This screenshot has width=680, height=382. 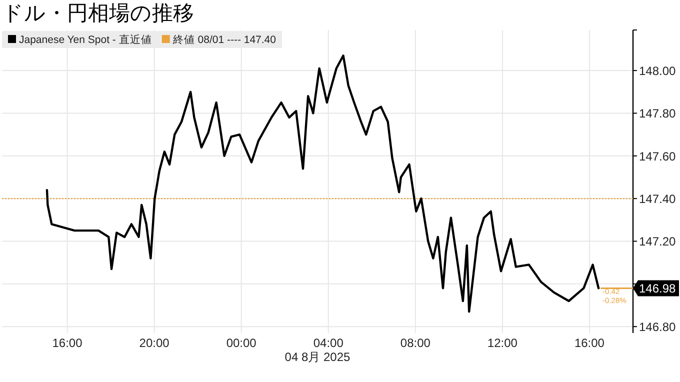 I want to click on chart-title: ドル・円相場の推移, so click(x=98, y=13).